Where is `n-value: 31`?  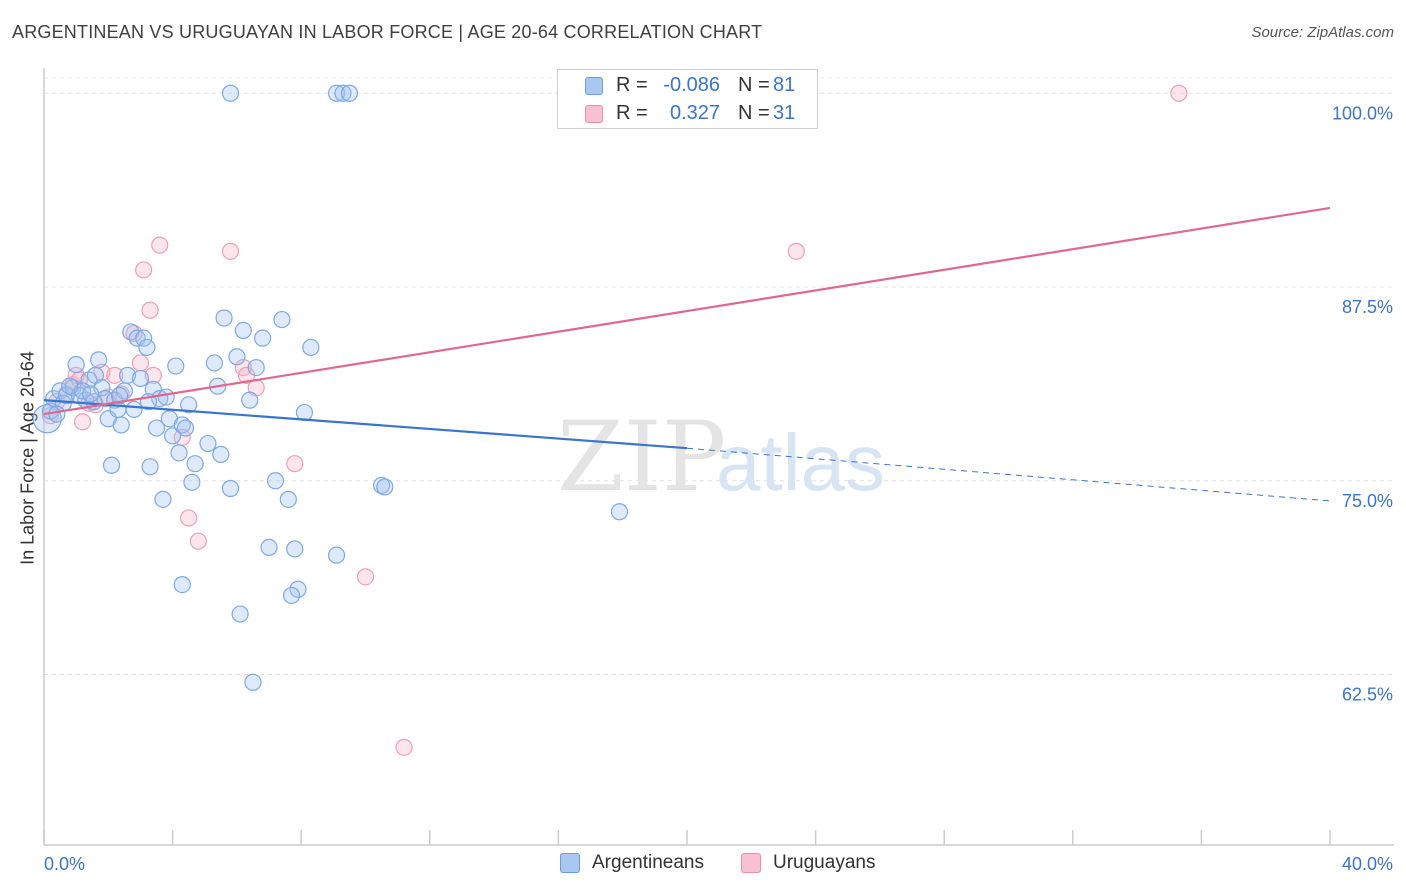
n-value: 31 is located at coordinates (784, 113).